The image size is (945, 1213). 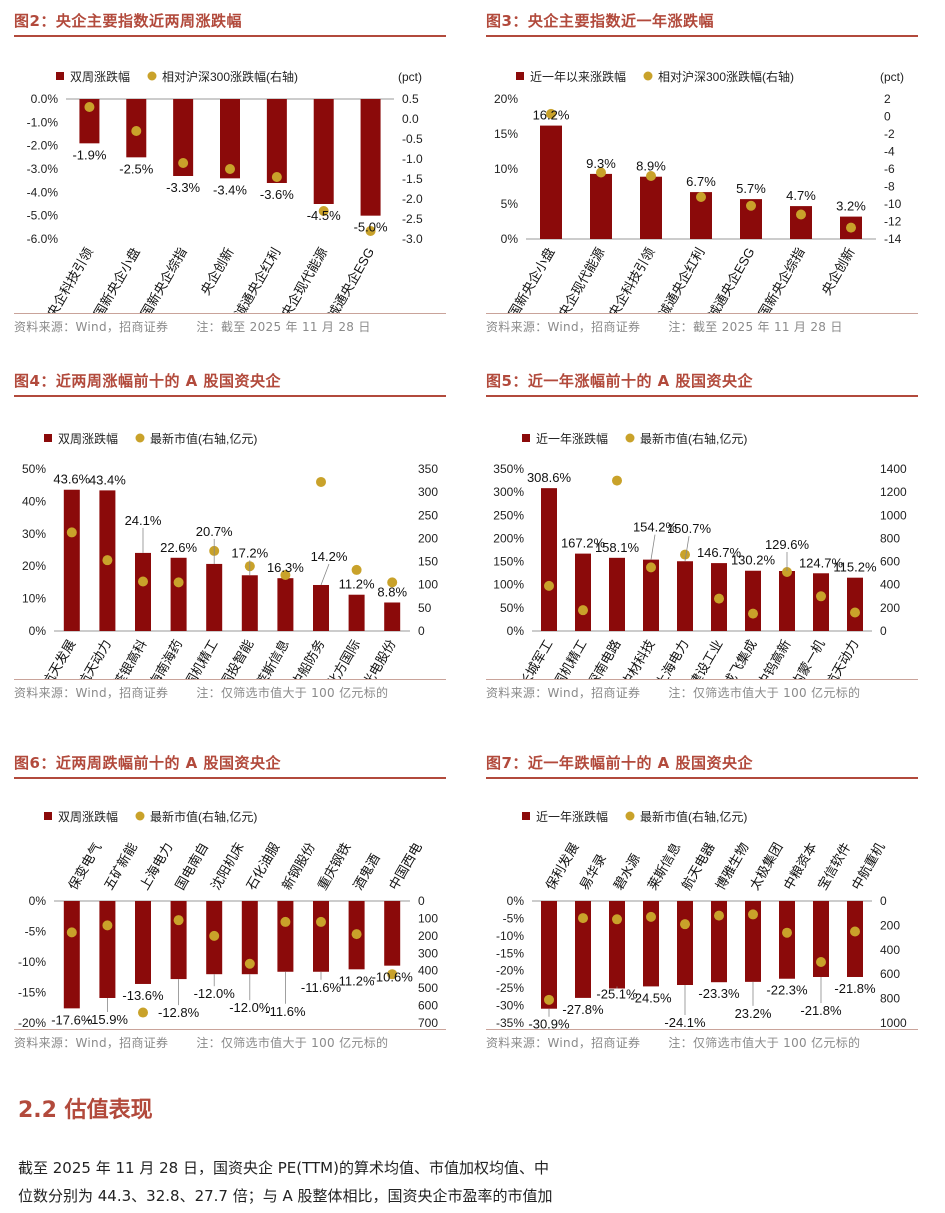 I want to click on left-axis-tick: 100%, so click(x=508, y=585).